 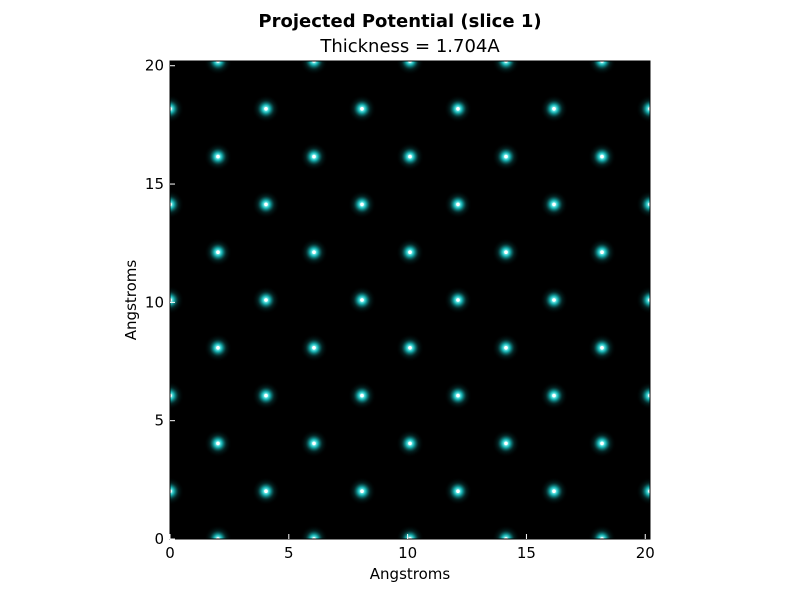 I want to click on y-tick-label: 15, so click(x=154, y=184).